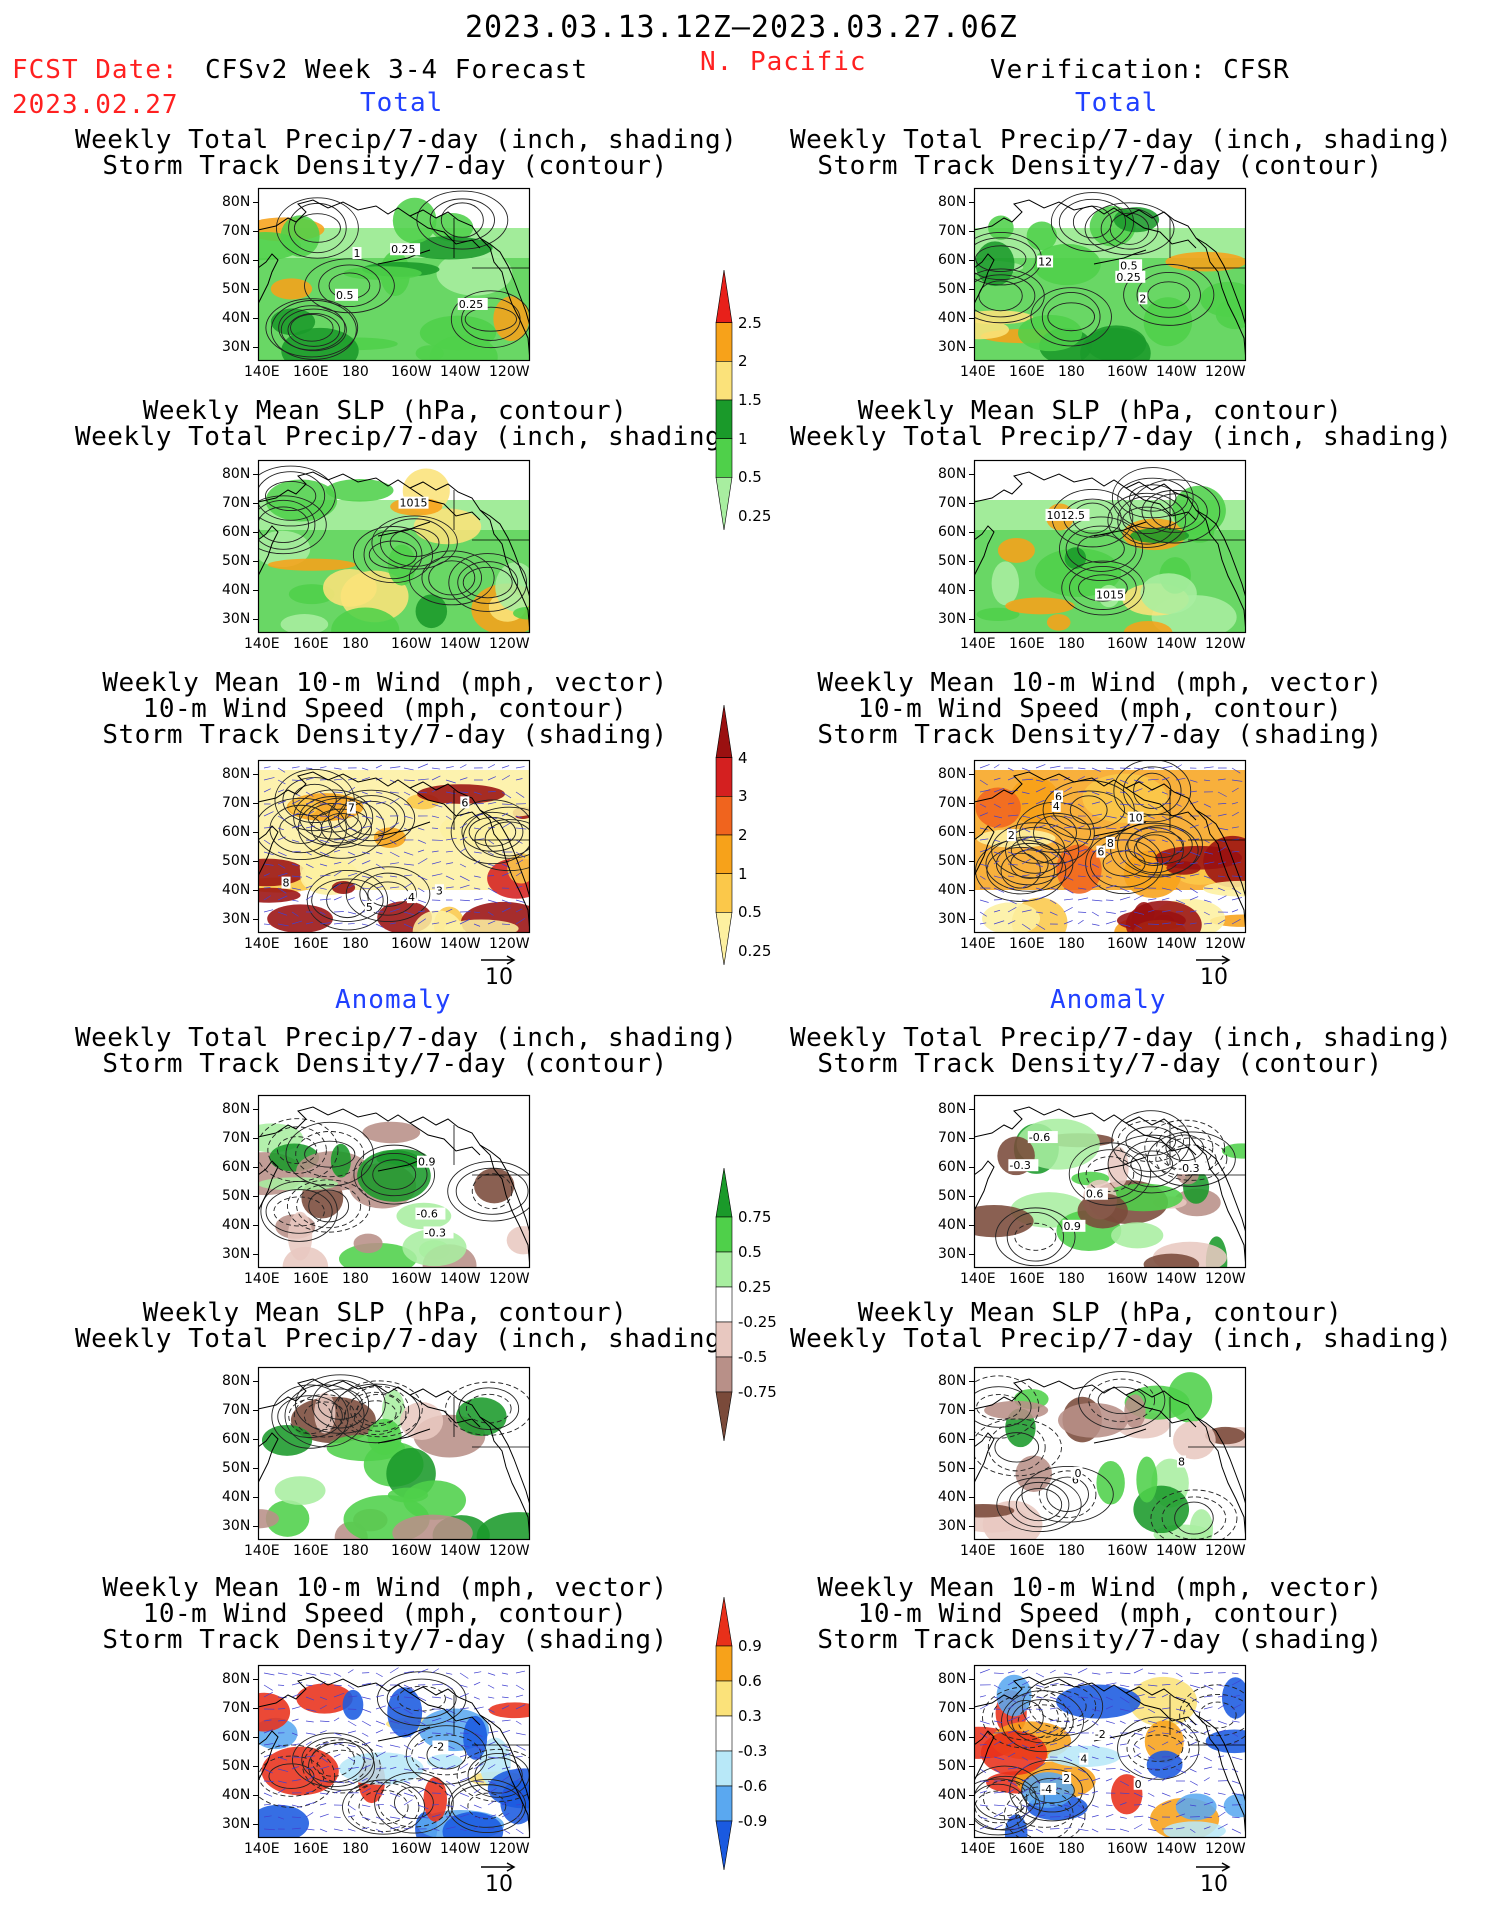  Describe the element at coordinates (978, 1551) in the screenshot. I see `lon-label: 140E` at that location.